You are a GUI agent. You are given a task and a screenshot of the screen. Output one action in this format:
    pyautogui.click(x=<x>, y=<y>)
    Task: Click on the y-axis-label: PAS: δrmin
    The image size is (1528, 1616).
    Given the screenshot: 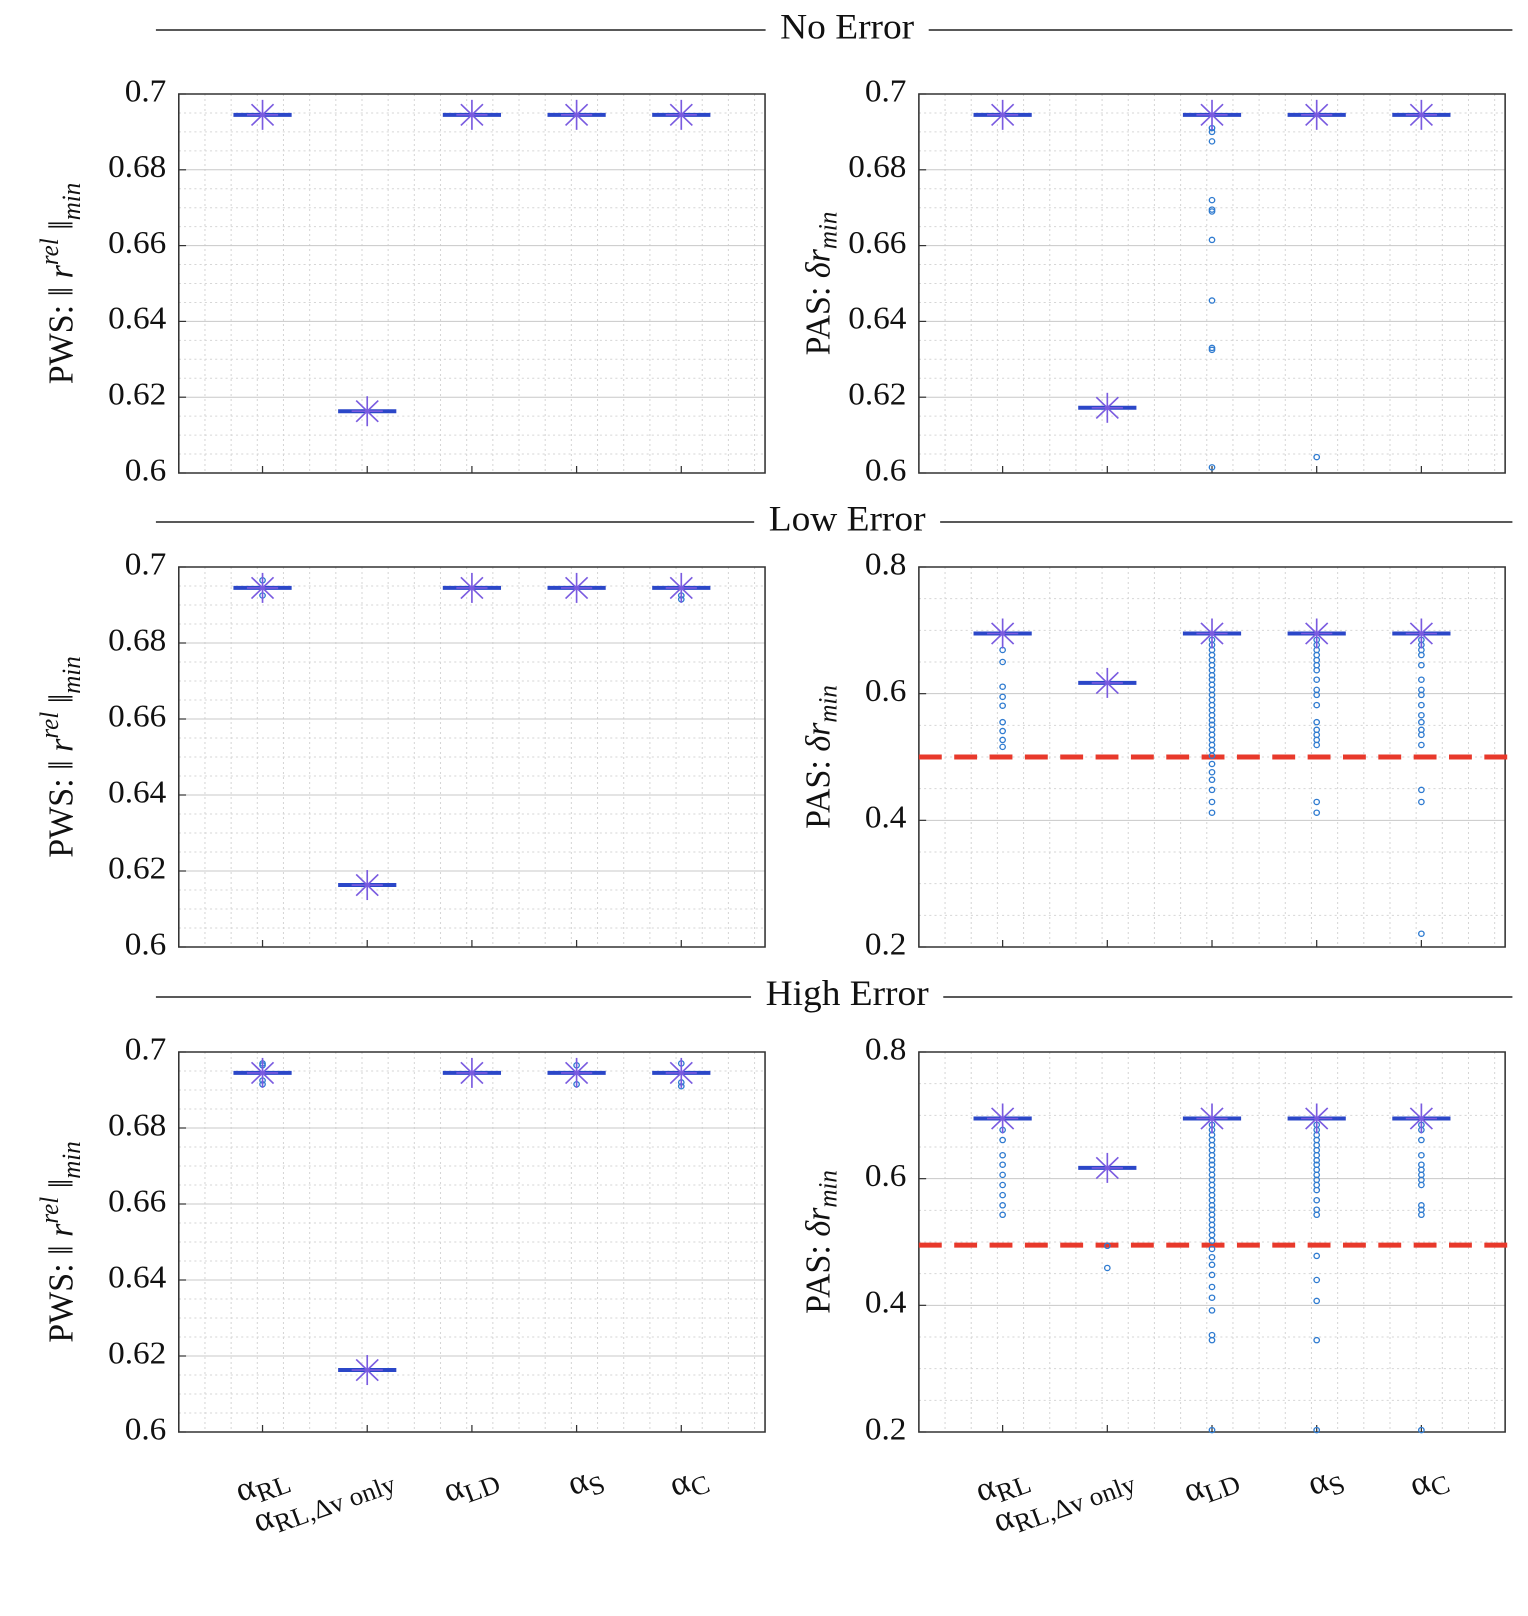 What is the action you would take?
    pyautogui.click(x=821, y=757)
    